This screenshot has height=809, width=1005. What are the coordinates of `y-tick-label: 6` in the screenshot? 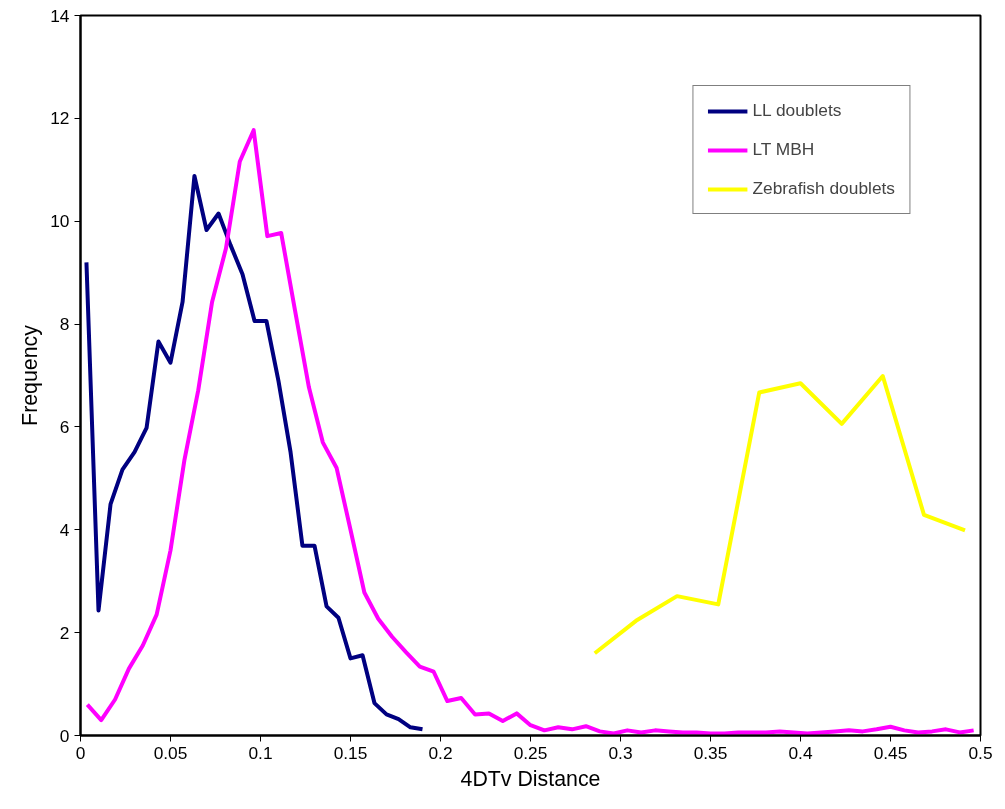 It's located at (64, 426).